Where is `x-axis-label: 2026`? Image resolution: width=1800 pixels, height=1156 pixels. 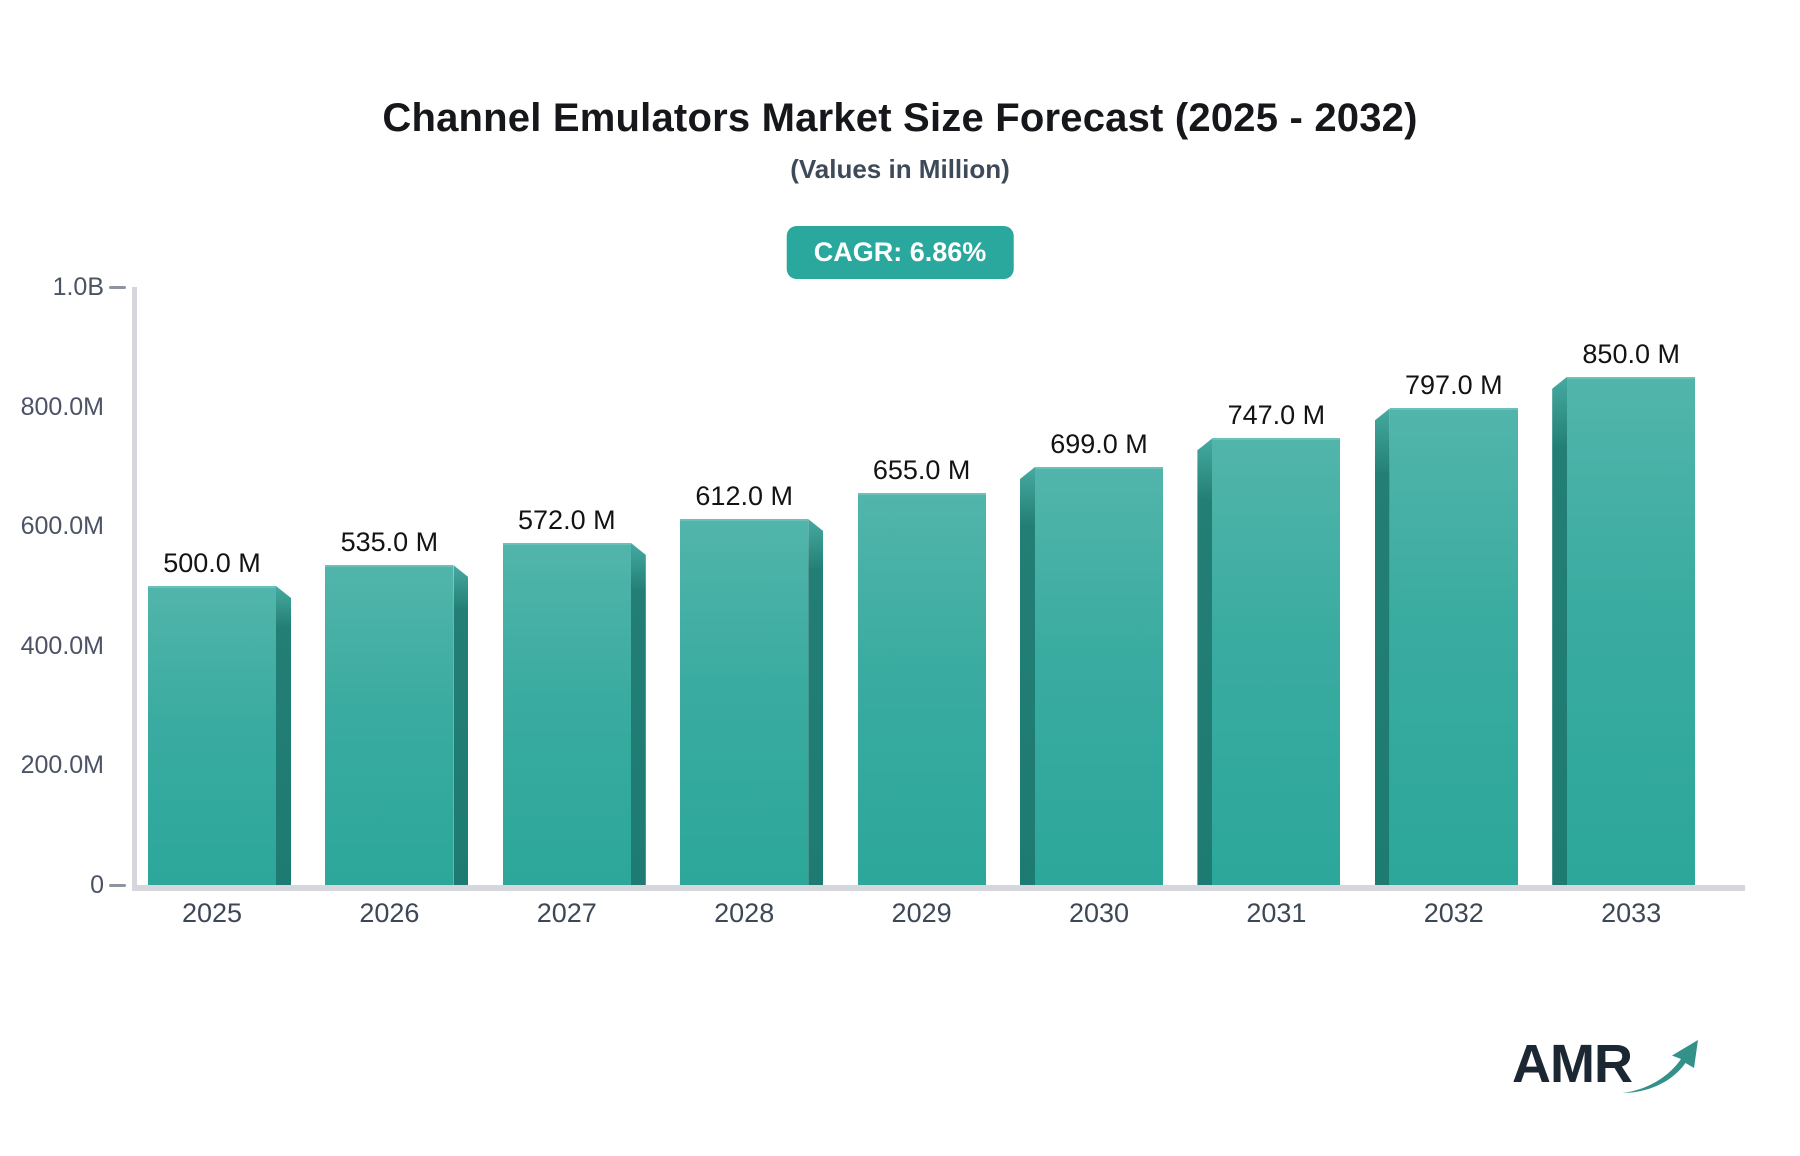 x-axis-label: 2026 is located at coordinates (389, 913).